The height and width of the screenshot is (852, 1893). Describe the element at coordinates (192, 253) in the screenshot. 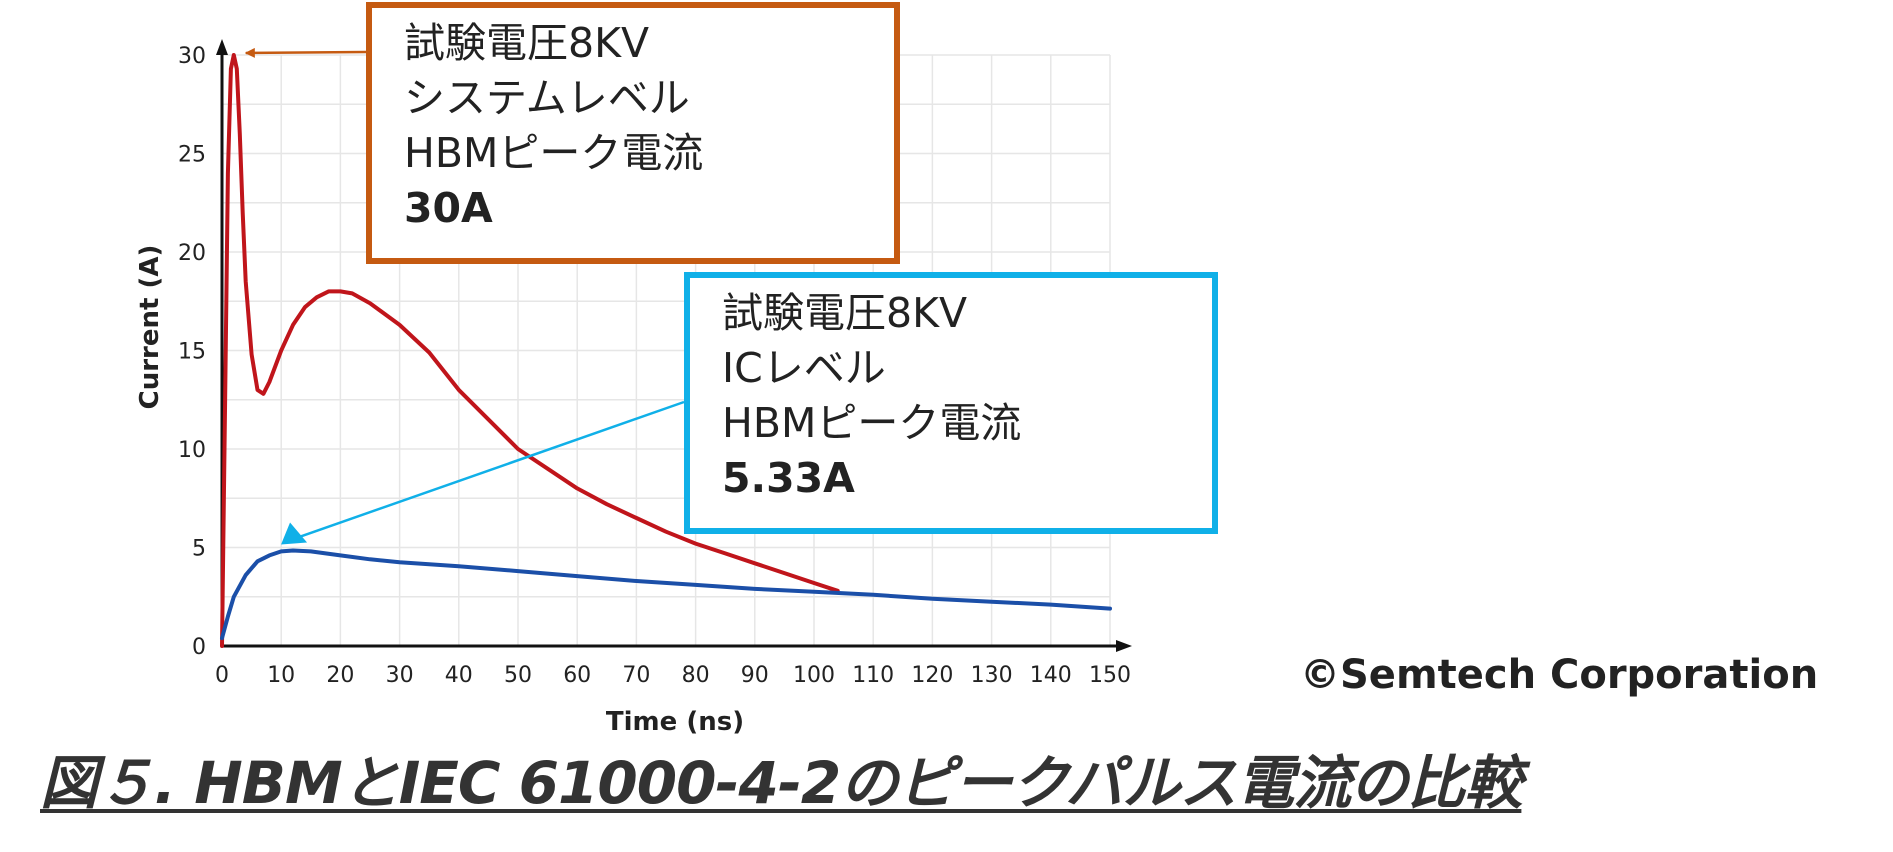

I see `y-tick-label: 20` at that location.